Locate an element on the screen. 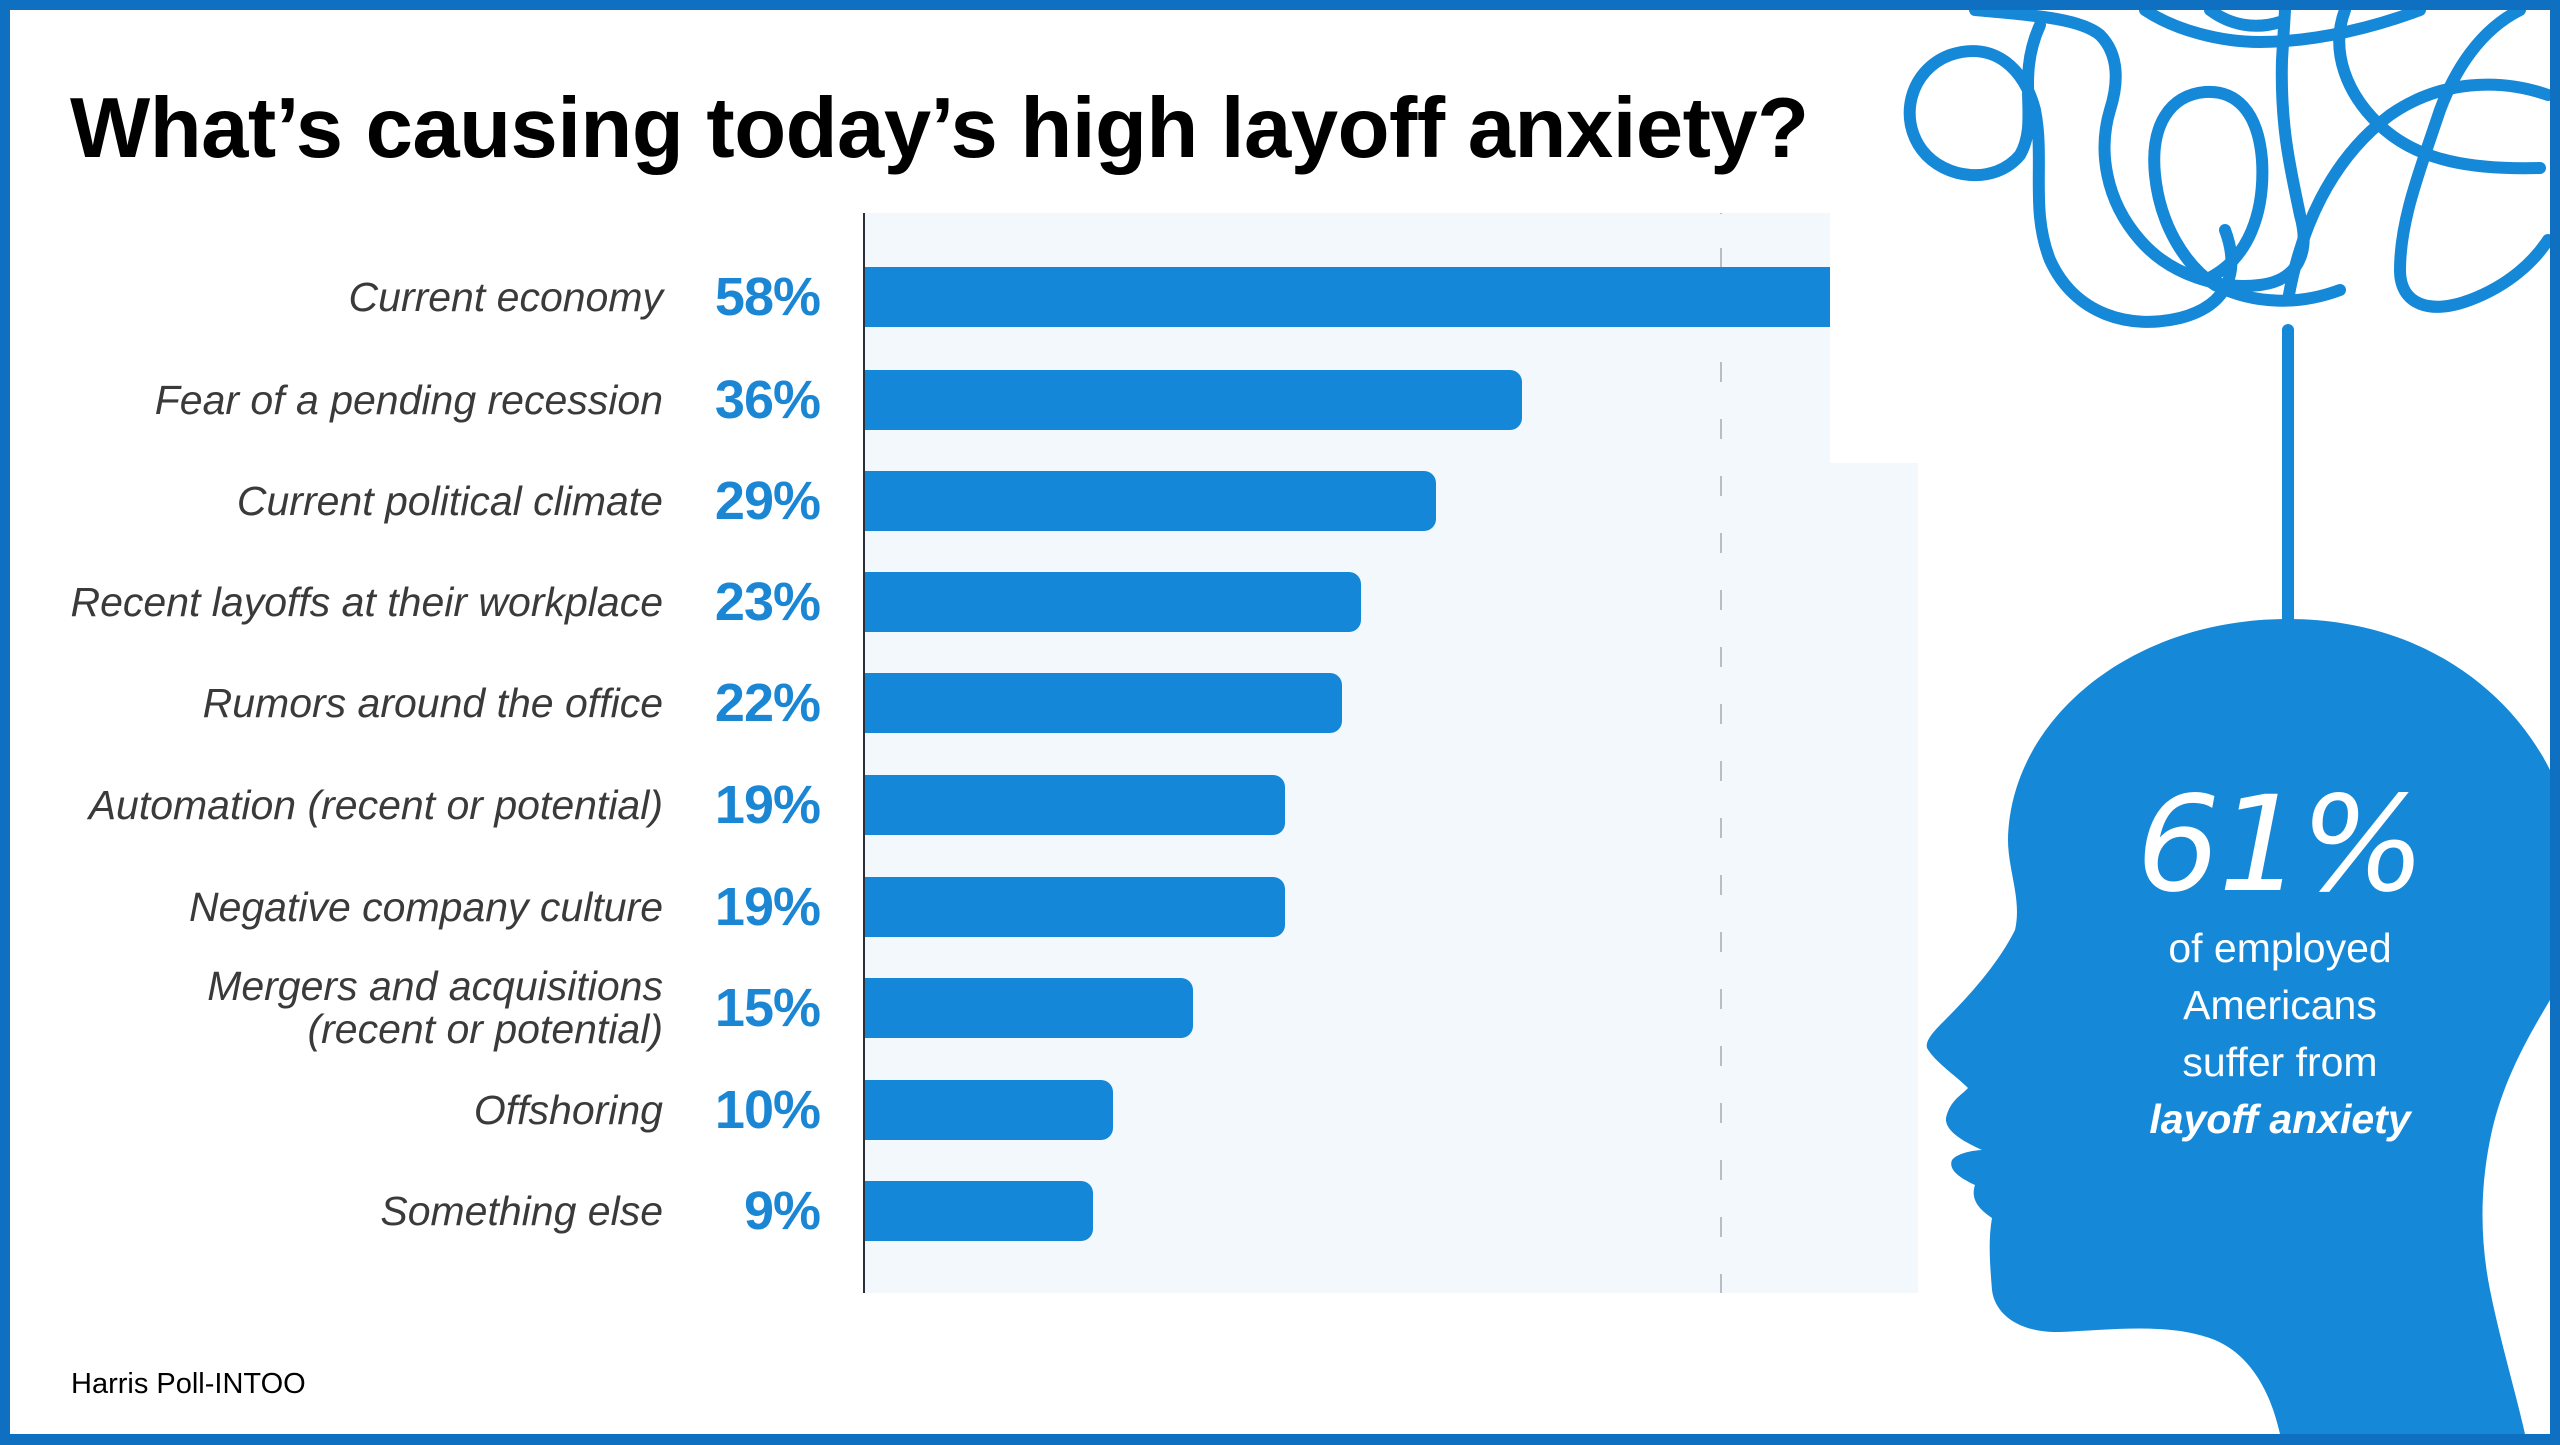  bar-row-current-economy: Current economy 58% is located at coordinates (950, 297).